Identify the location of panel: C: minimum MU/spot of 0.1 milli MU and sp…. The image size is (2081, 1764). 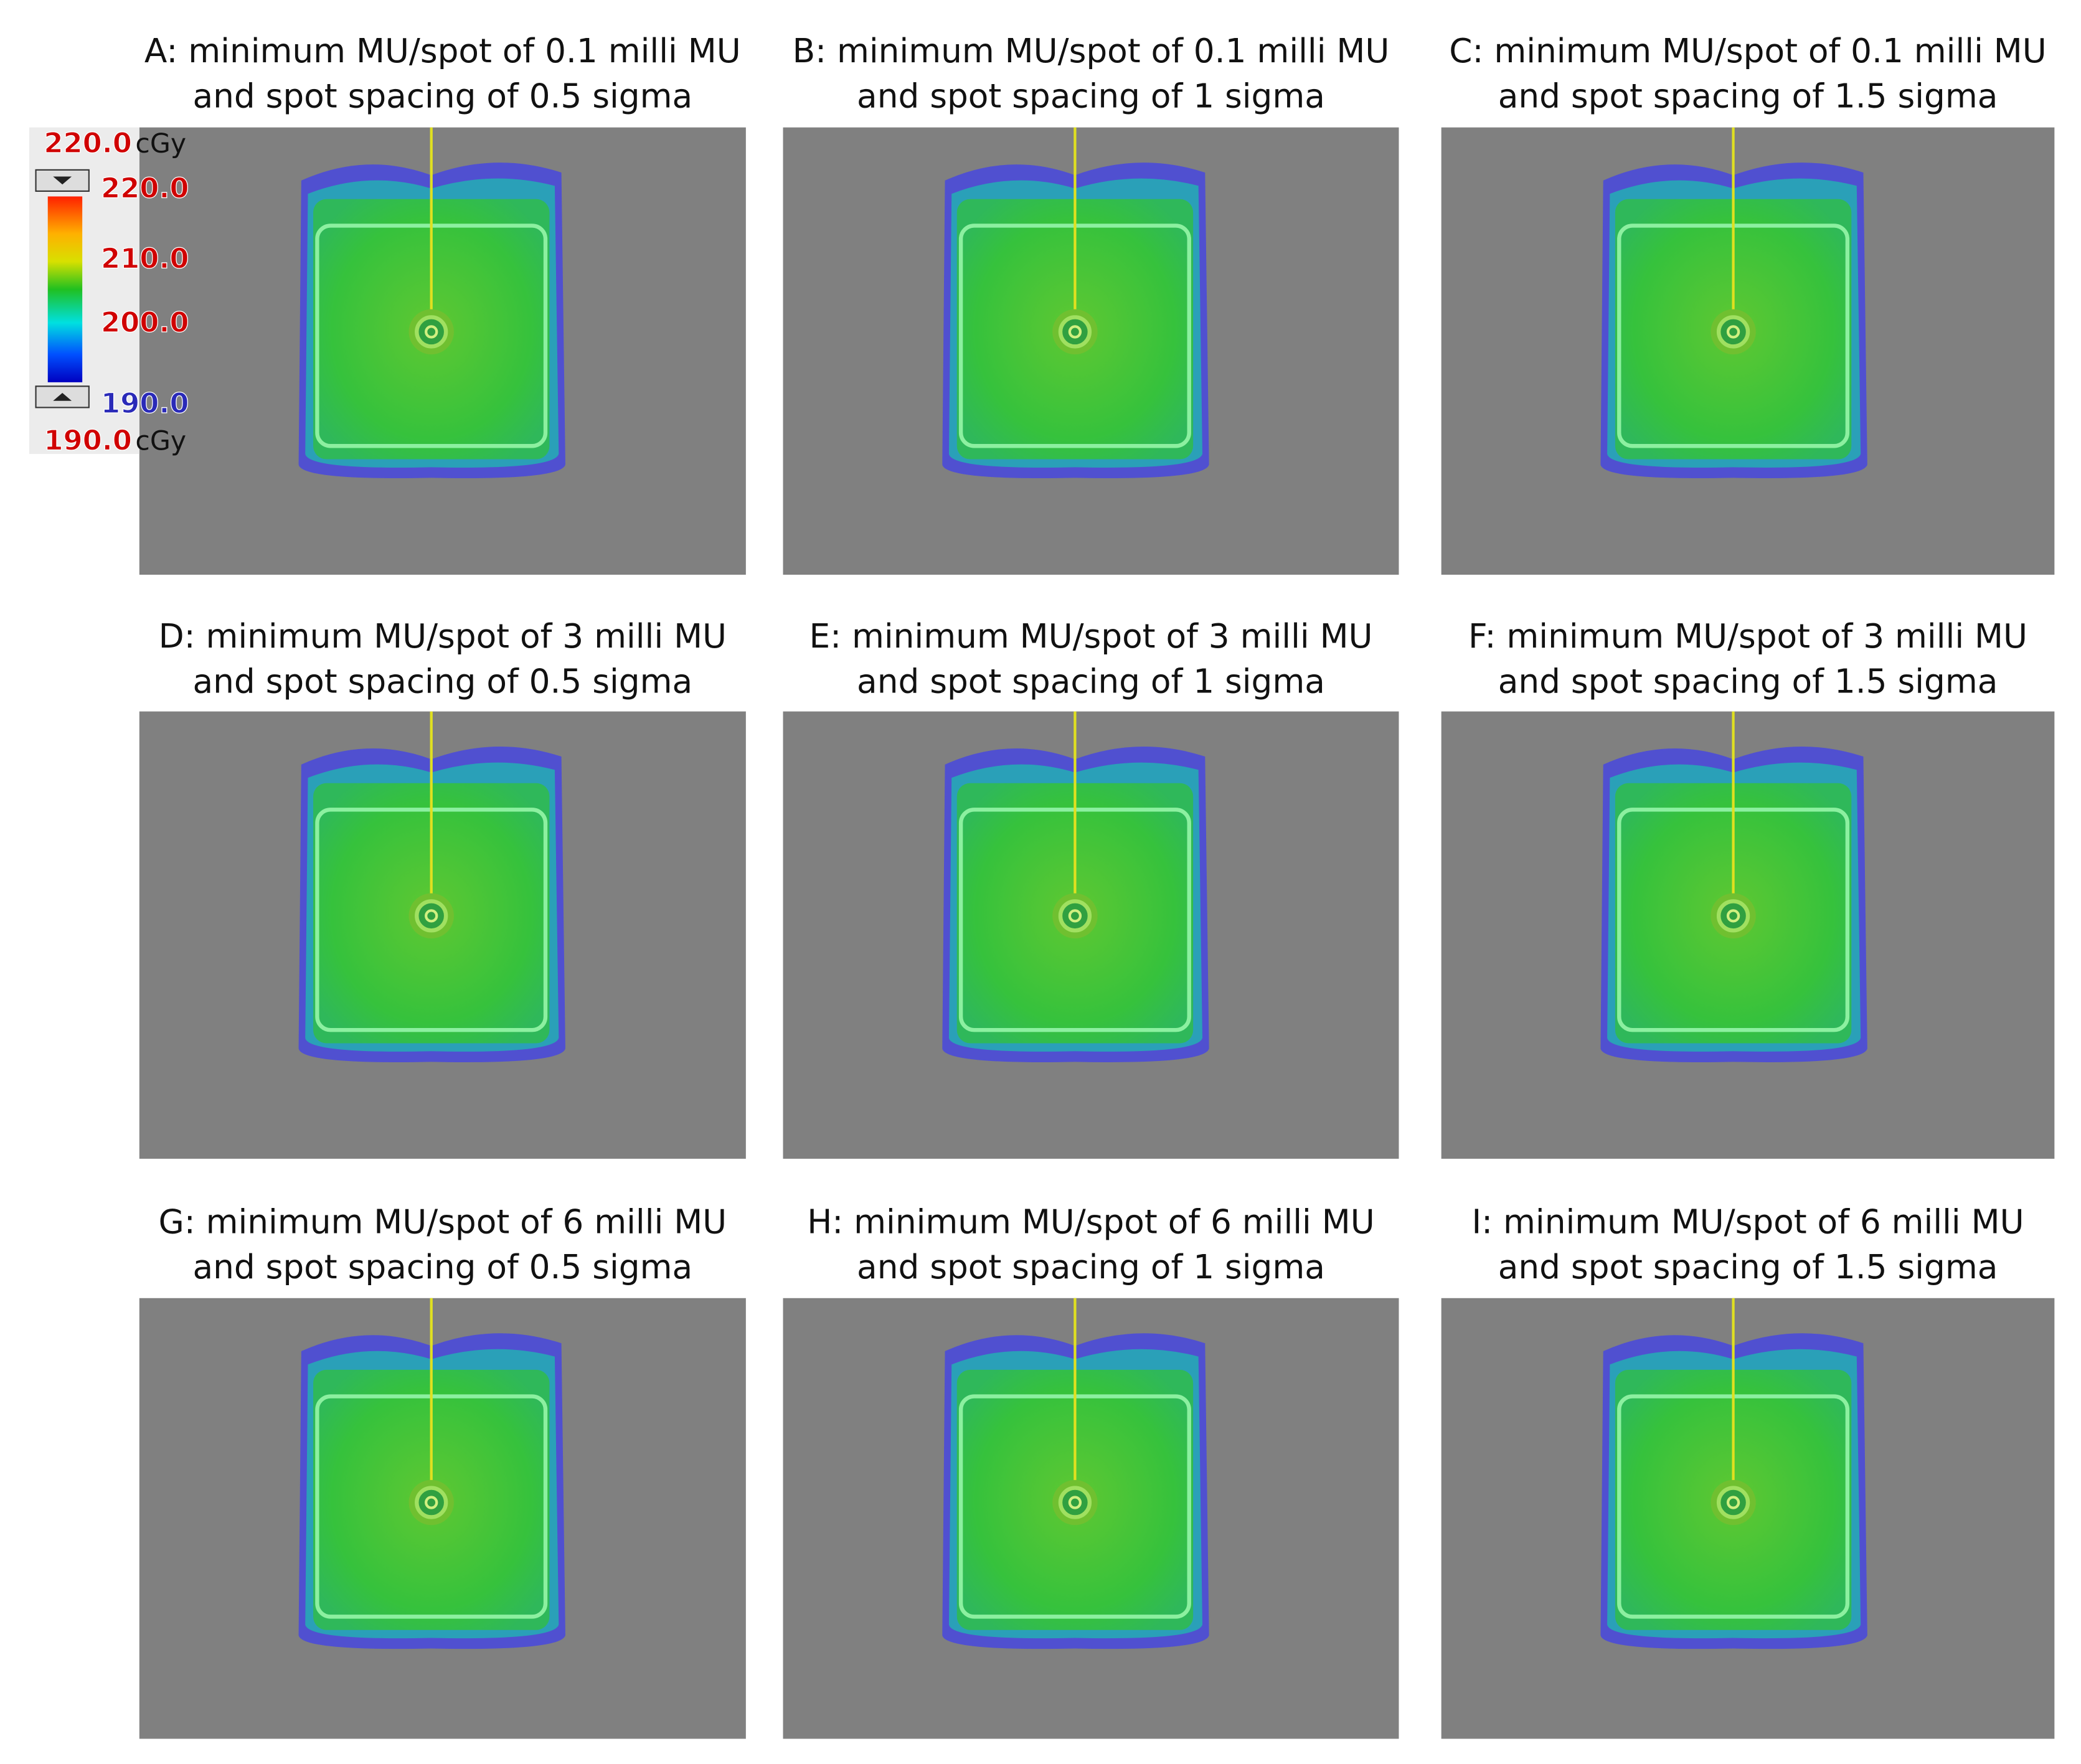
(1748, 304).